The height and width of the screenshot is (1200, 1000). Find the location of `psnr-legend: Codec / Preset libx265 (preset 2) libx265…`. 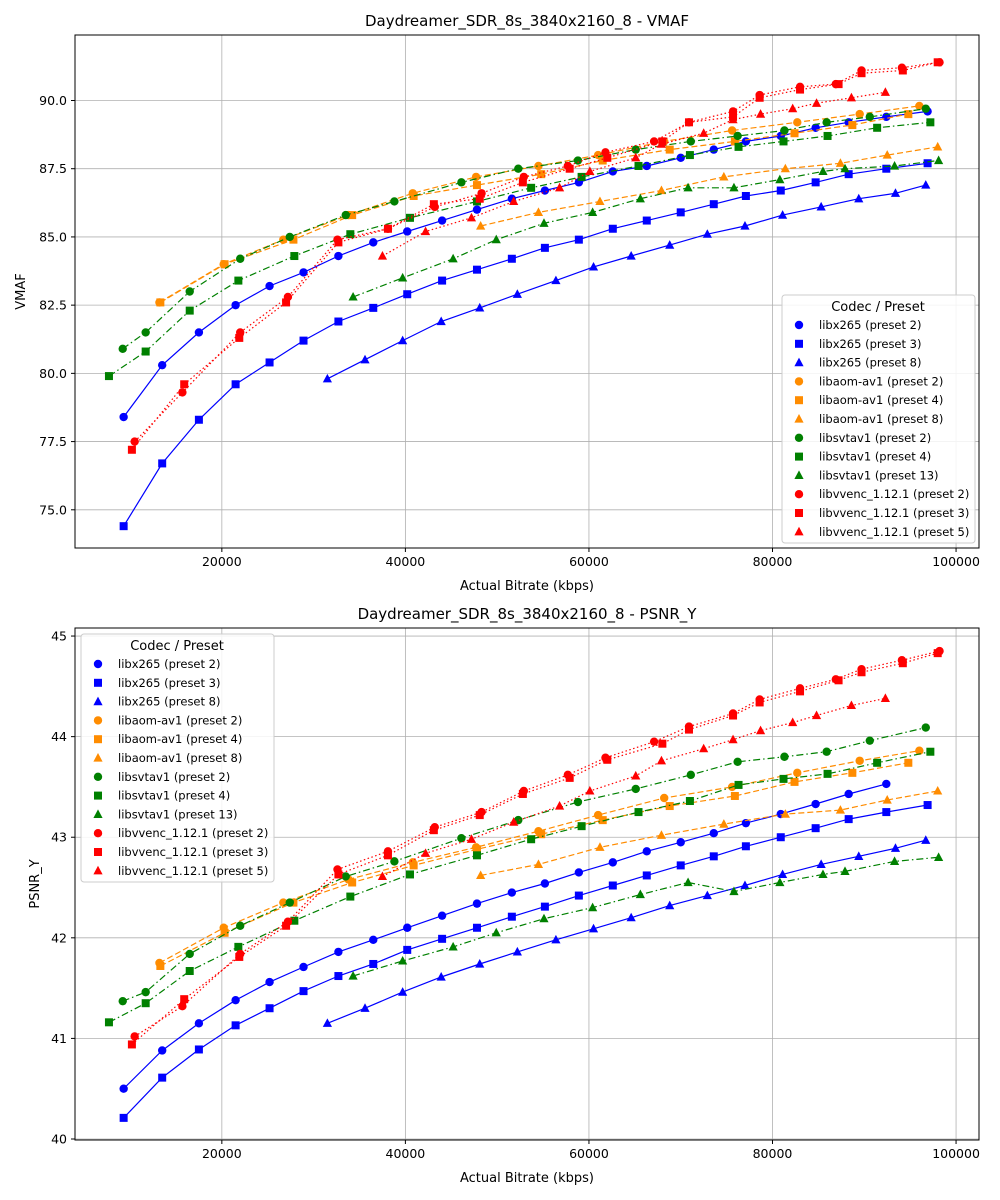

psnr-legend: Codec / Preset libx265 (preset 2) libx265… is located at coordinates (177, 758).